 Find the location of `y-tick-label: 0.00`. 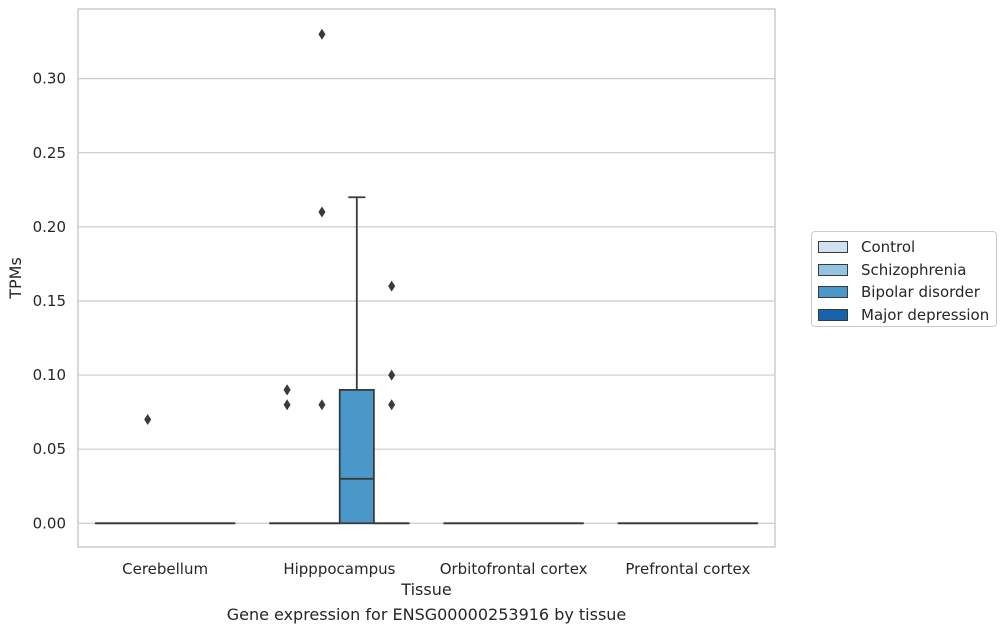

y-tick-label: 0.00 is located at coordinates (49, 523).